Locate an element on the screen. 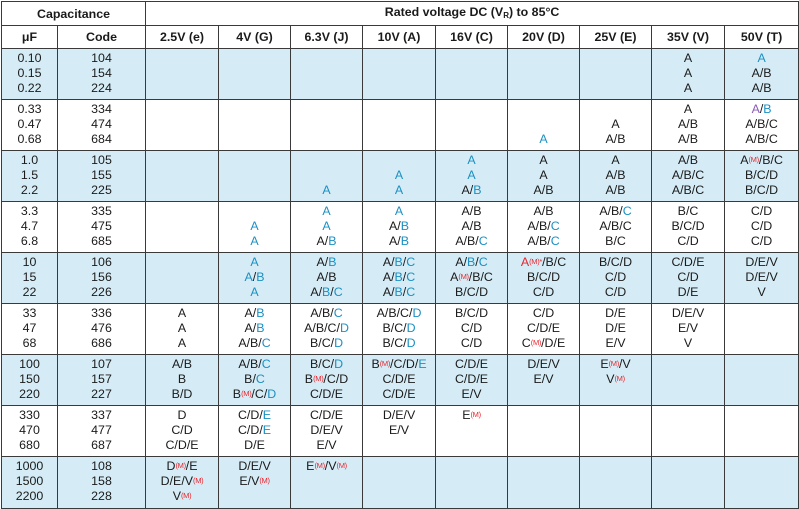  voltage-header: 35V (V) is located at coordinates (688, 37).